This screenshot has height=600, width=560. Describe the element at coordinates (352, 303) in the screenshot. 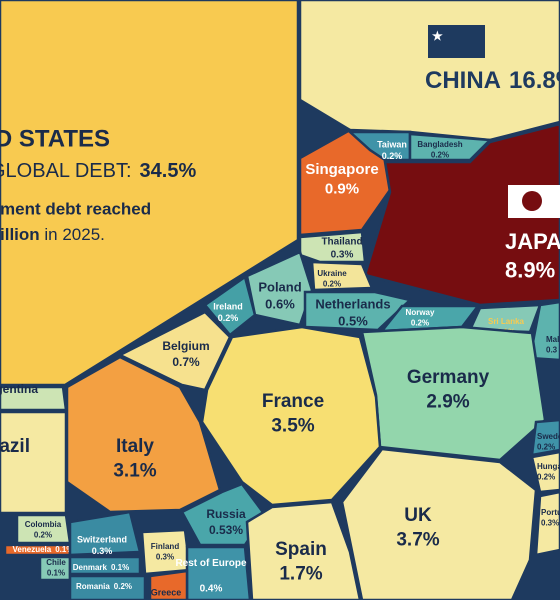

I see `cell-name: Netherlands` at that location.